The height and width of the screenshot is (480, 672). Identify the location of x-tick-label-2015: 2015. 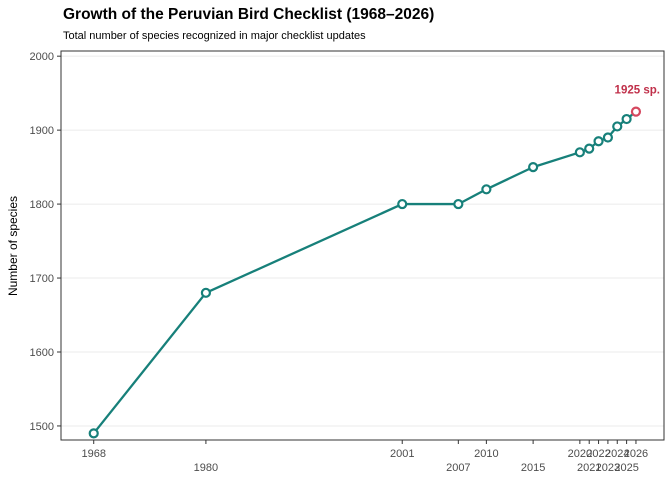
(533, 468).